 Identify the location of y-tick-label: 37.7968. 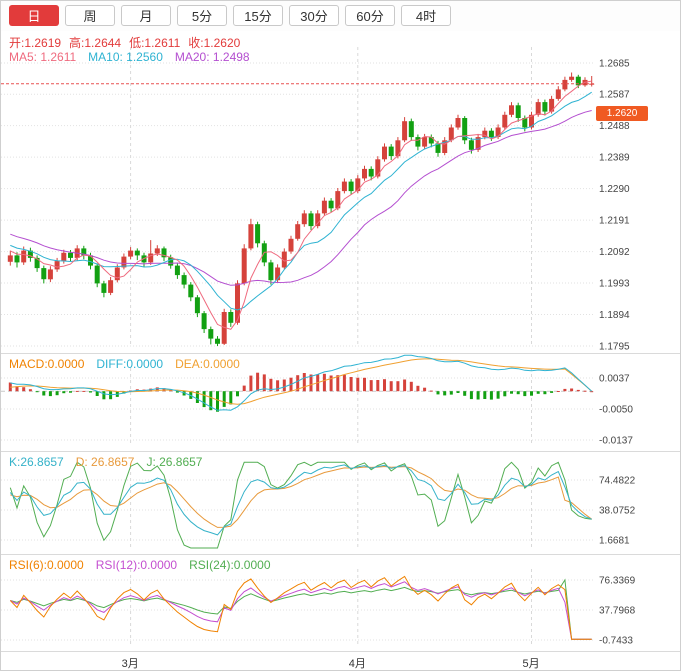
(617, 611).